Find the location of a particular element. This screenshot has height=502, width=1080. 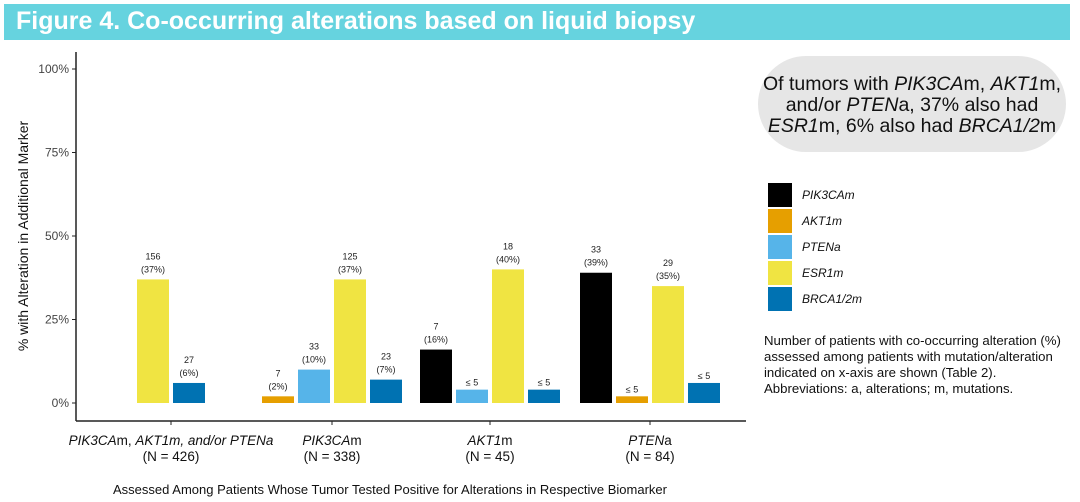

callout-text-part: m, 6% also had is located at coordinates (888, 125).